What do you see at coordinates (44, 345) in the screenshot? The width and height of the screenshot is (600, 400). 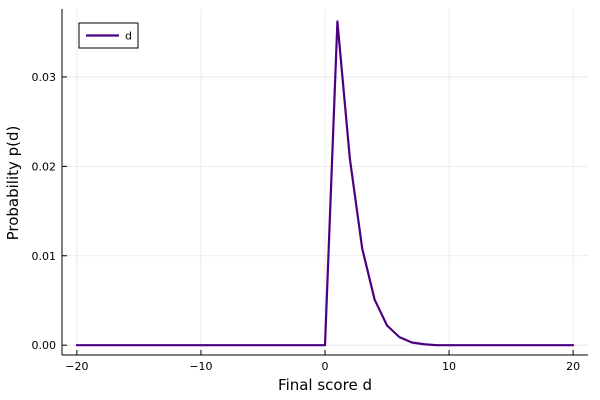 I see `y-tick-label: 0.00` at bounding box center [44, 345].